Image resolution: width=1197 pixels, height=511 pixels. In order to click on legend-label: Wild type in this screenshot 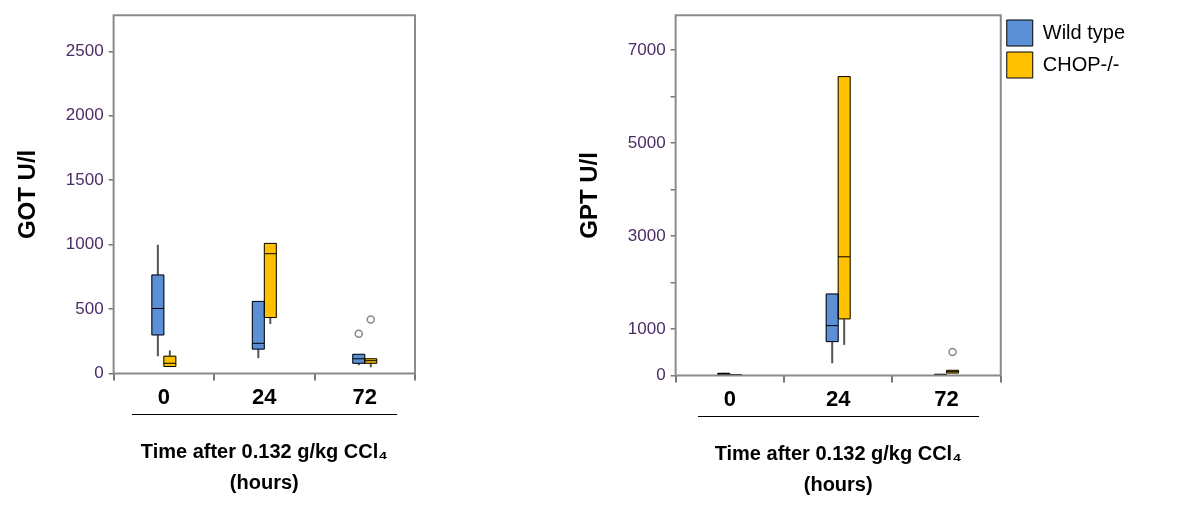, I will do `click(1083, 31)`.